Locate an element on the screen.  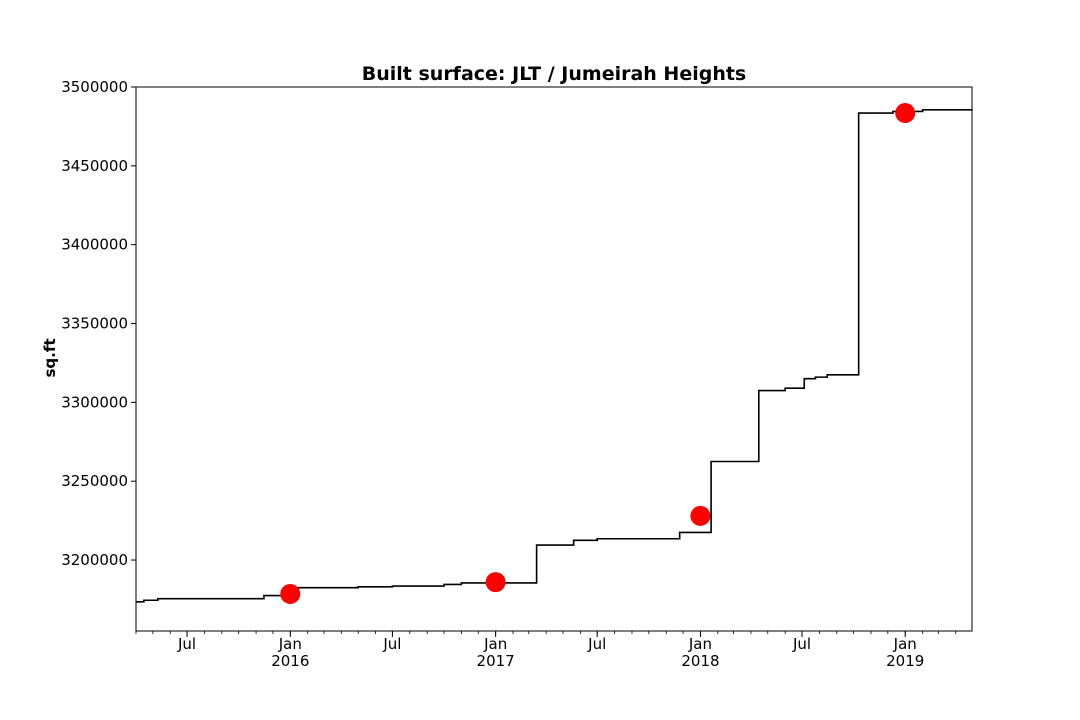
chart-title: Built surface: JLT / Jumeirah Heights is located at coordinates (554, 74).